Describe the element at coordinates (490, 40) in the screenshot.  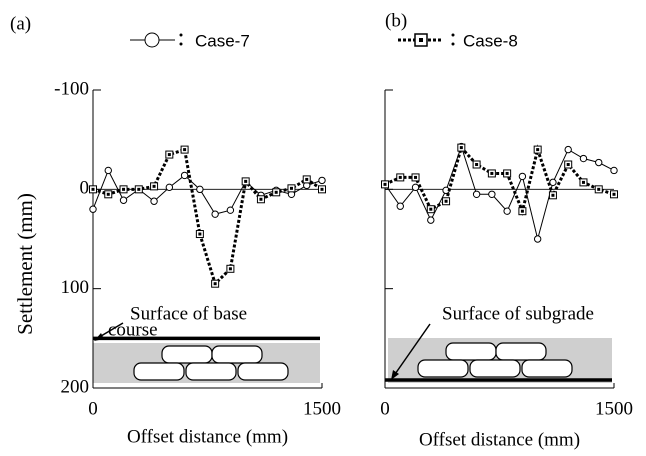
I see `legend-label: Case-8` at that location.